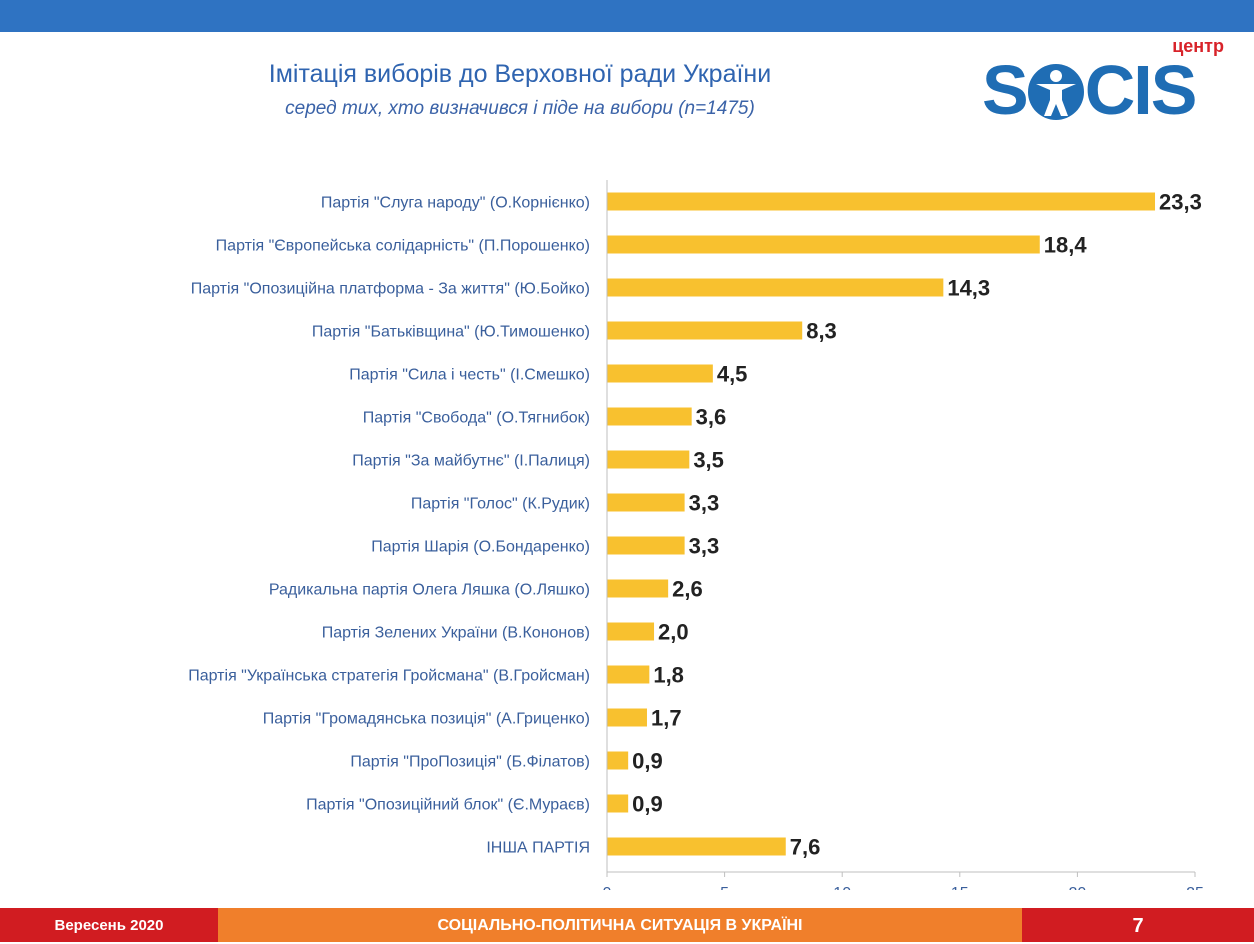  Describe the element at coordinates (1141, 90) in the screenshot. I see `logo-letters-cis: CIS` at that location.